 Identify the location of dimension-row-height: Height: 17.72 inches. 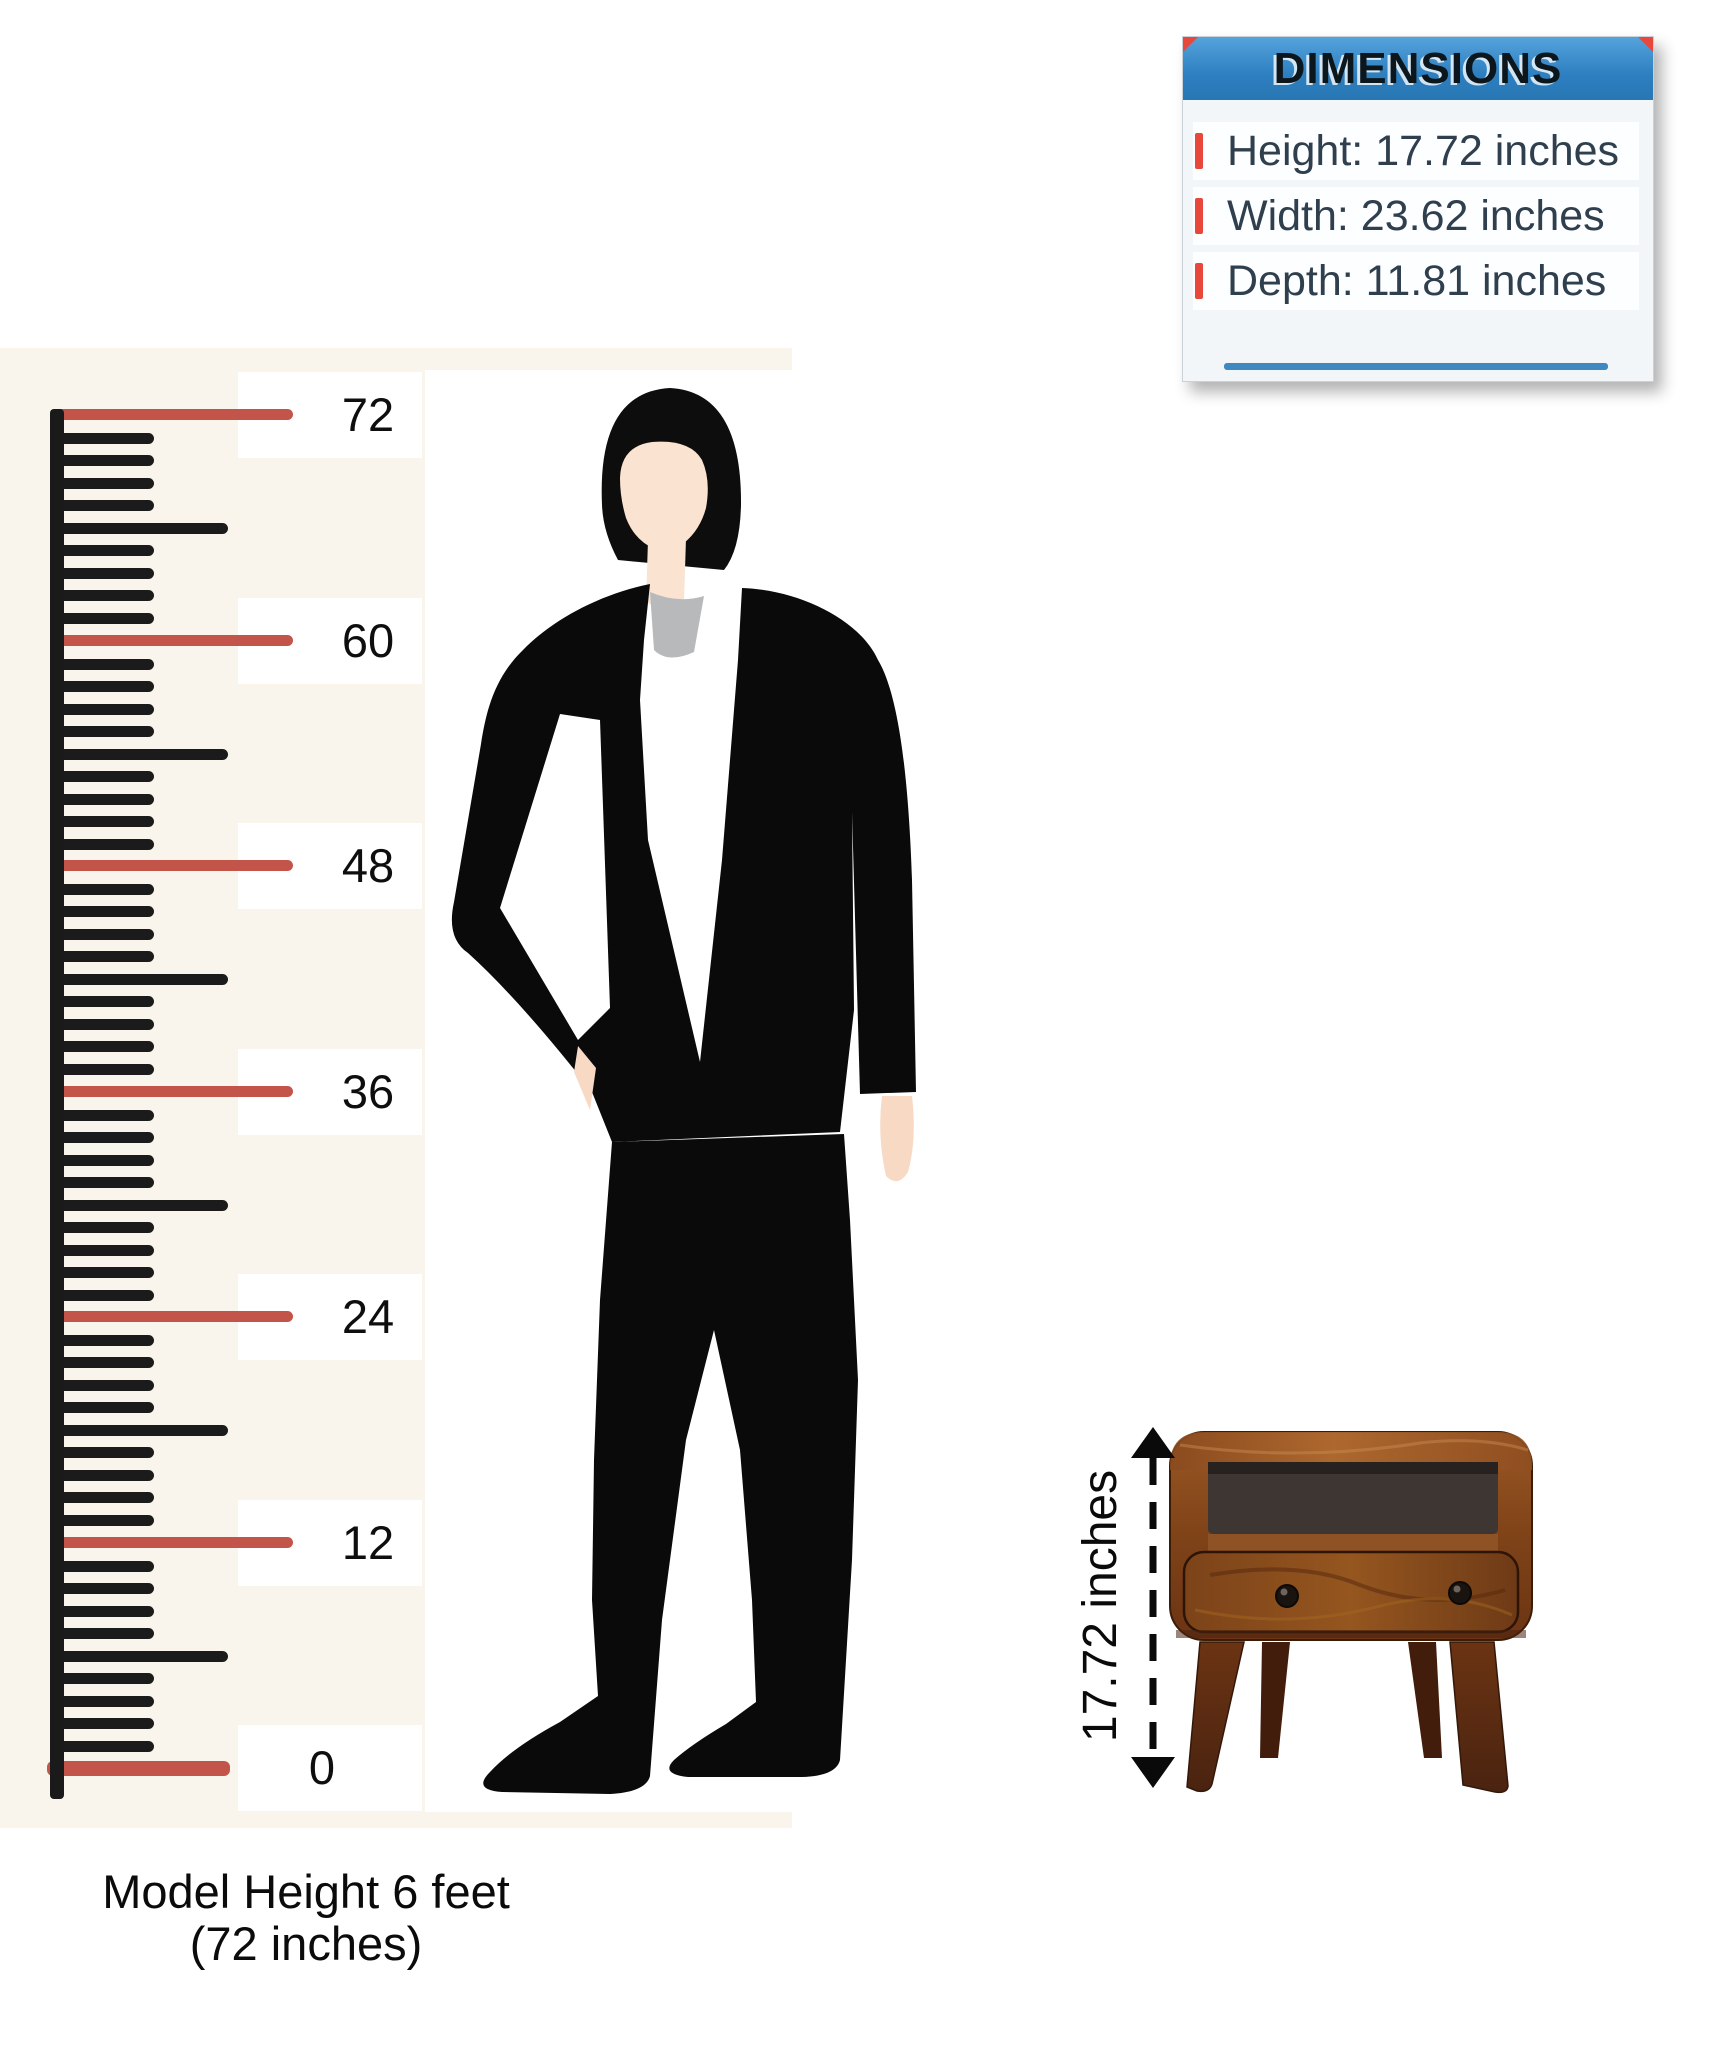
(1416, 151).